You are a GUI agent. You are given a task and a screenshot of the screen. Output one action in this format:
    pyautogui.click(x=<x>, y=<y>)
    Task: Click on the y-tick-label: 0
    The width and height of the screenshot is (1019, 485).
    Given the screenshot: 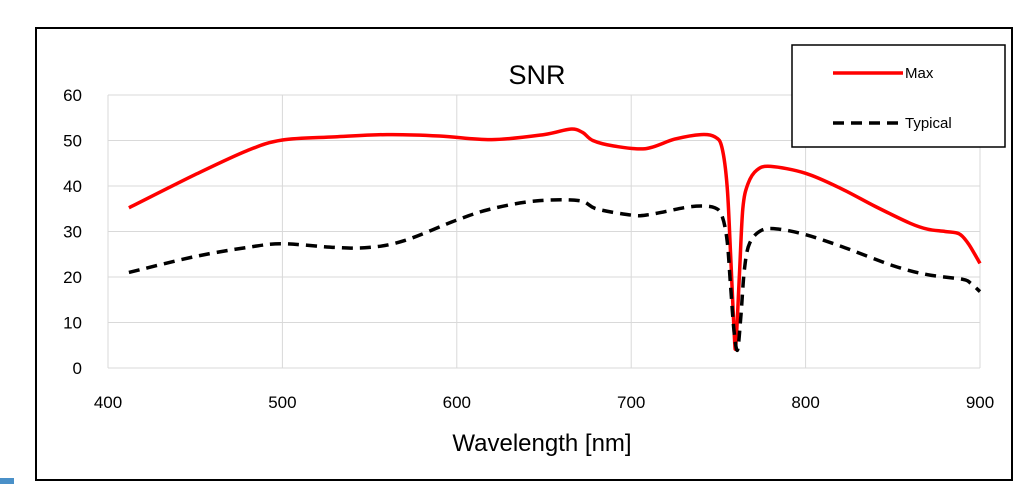 What is the action you would take?
    pyautogui.click(x=77, y=368)
    